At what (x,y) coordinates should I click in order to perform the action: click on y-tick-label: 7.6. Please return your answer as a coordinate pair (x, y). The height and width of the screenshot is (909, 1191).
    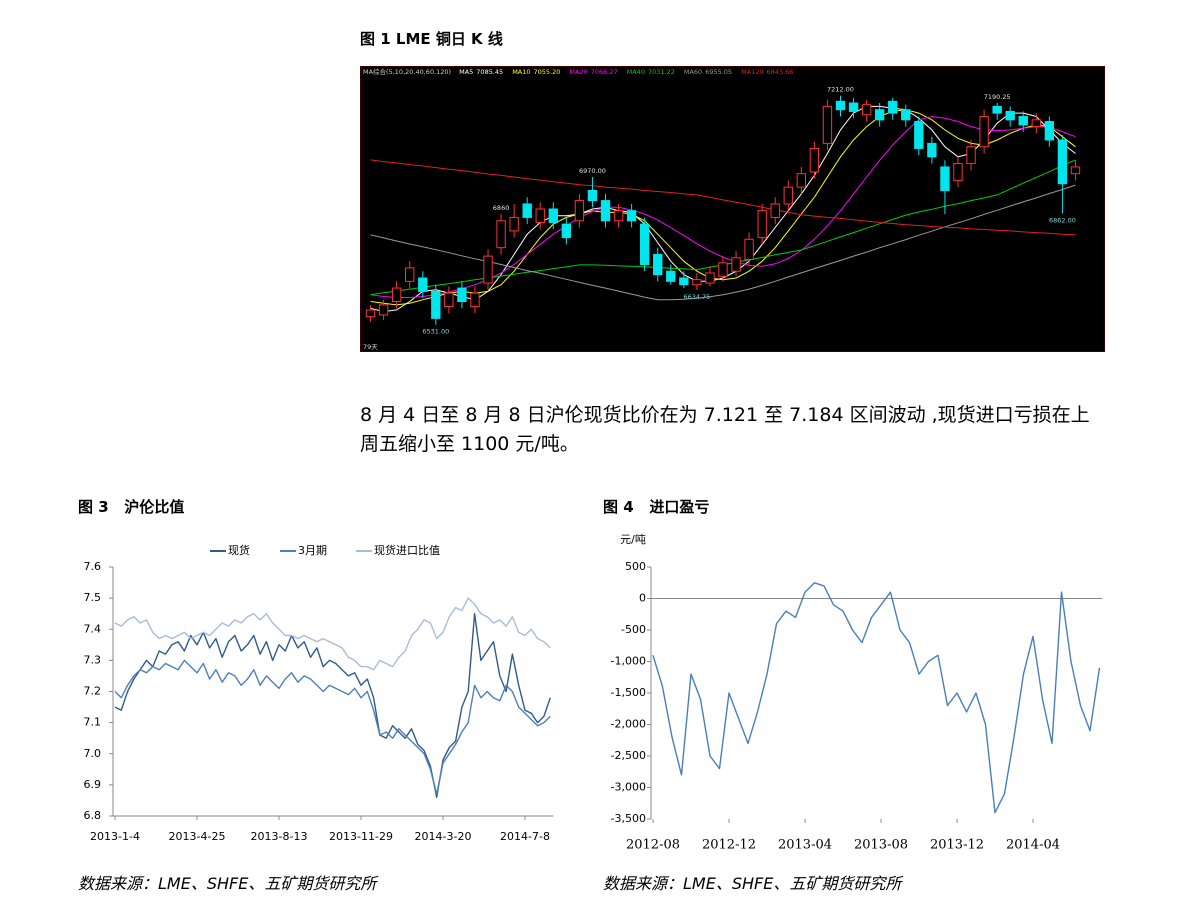
    Looking at the image, I should click on (93, 566).